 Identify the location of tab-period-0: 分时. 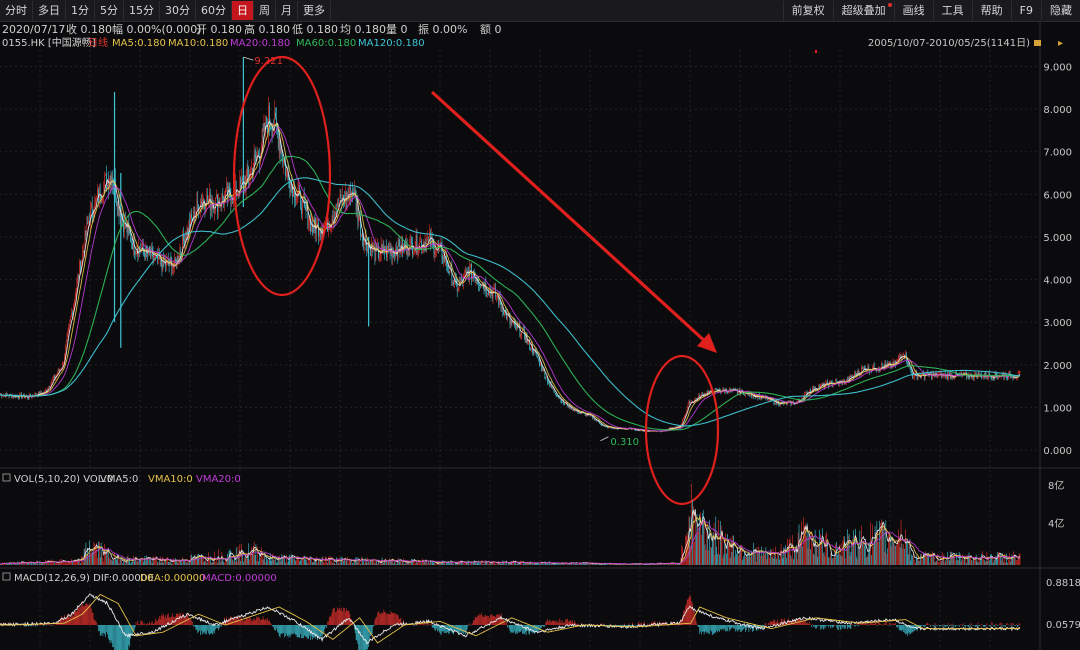
(16, 10).